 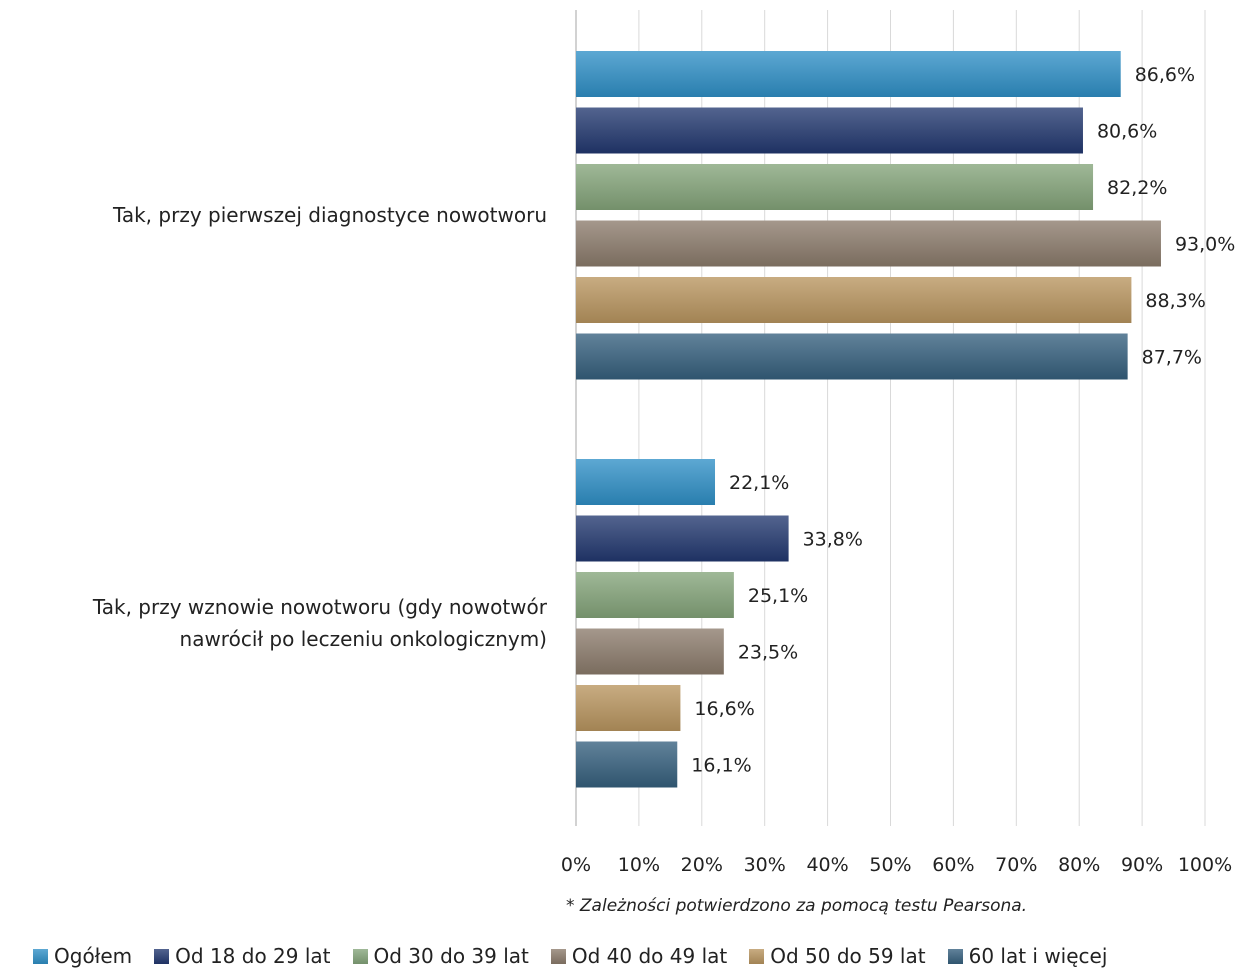 I want to click on data-label: 88,3%, so click(x=1175, y=301).